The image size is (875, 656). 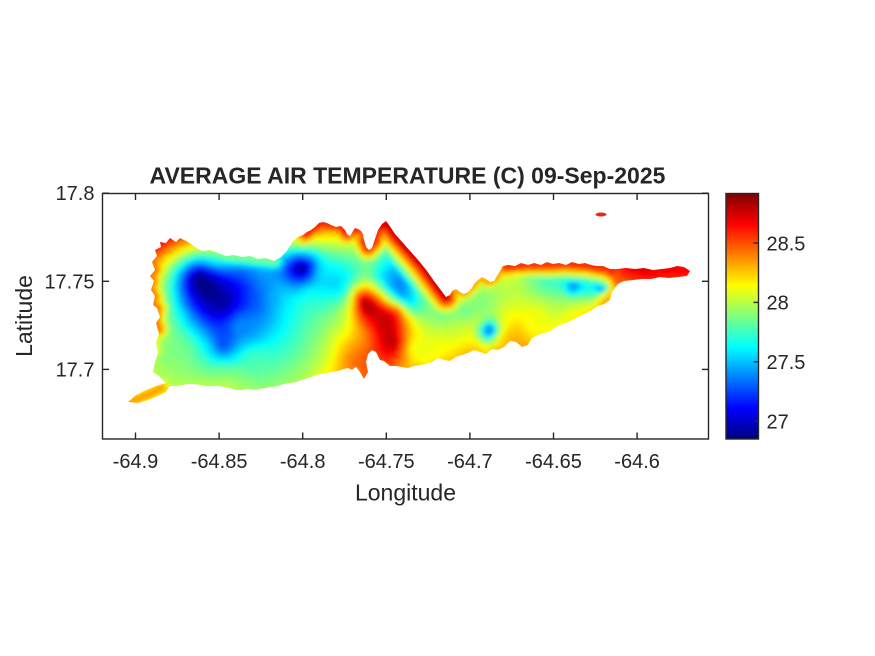 I want to click on svg-text: -64.8, so click(x=303, y=462).